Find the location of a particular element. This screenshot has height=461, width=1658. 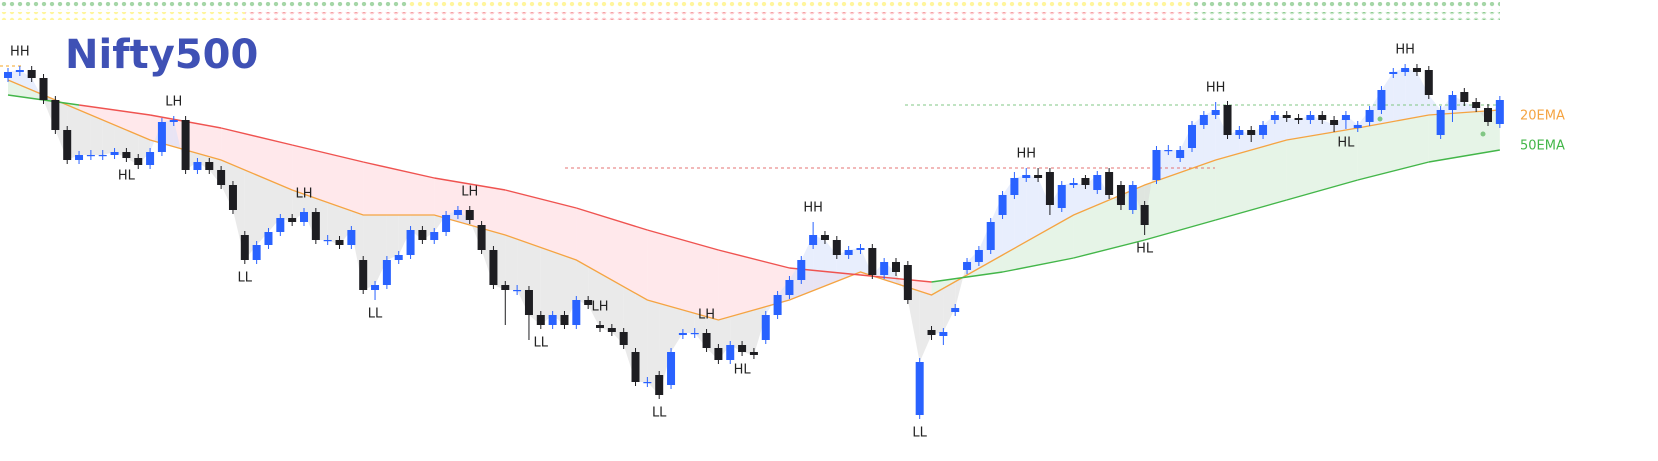

swing-label: HH is located at coordinates (1216, 88).